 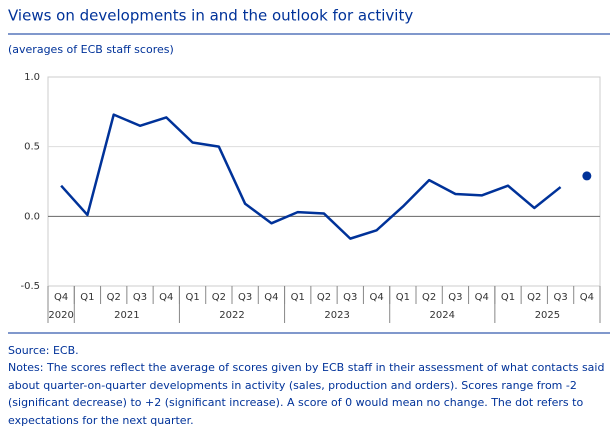 I want to click on x-group-label: 2024, so click(x=442, y=315).